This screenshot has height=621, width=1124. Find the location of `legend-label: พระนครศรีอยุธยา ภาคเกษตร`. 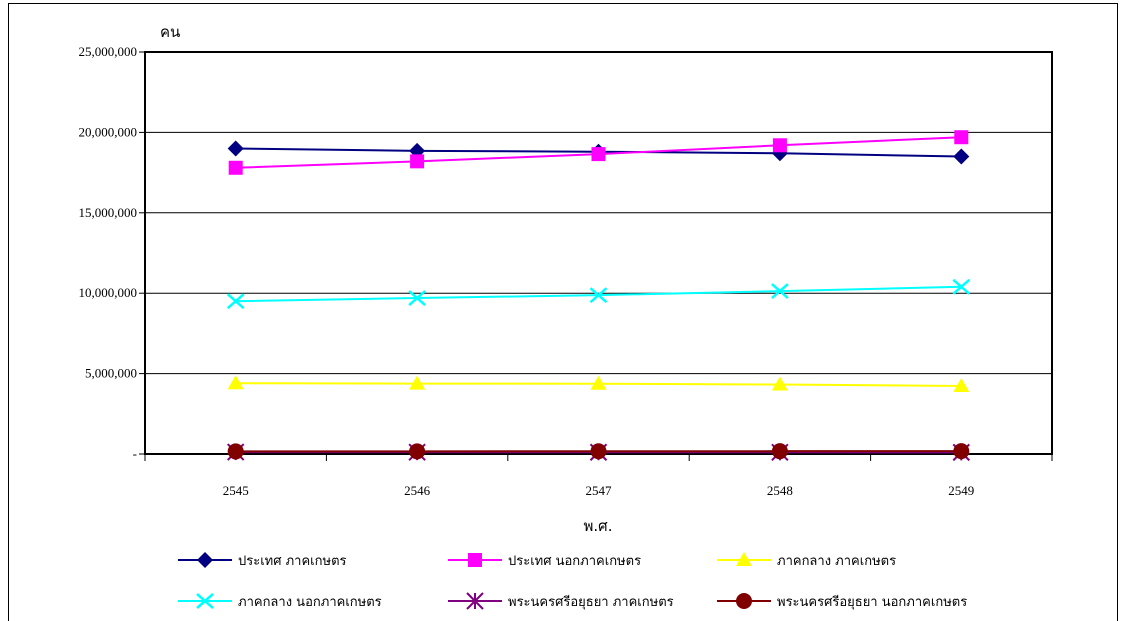

legend-label: พระนครศรีอยุธยา ภาคเกษตร is located at coordinates (591, 602).